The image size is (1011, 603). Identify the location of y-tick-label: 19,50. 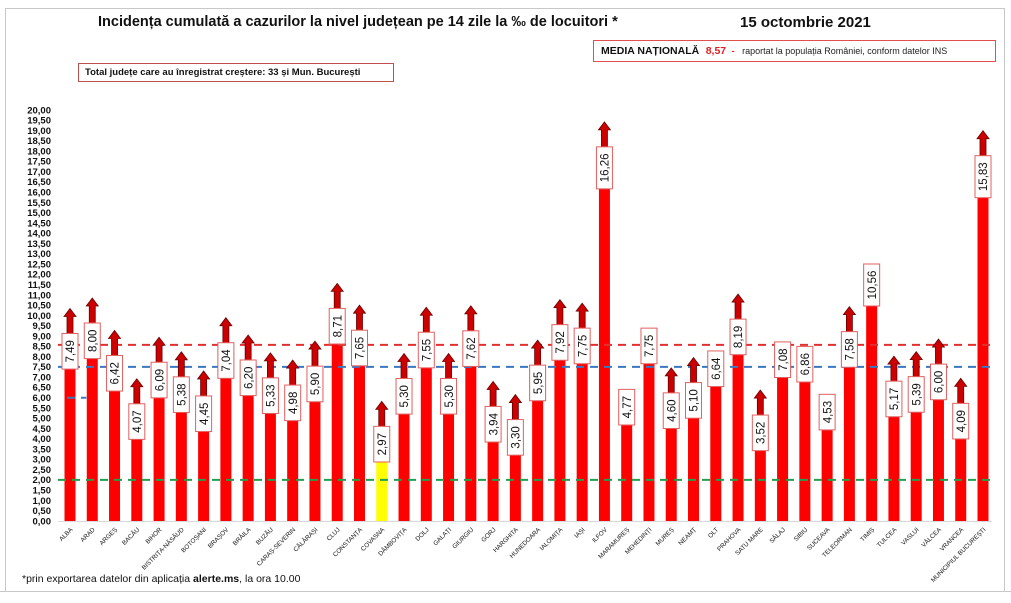
(39, 121).